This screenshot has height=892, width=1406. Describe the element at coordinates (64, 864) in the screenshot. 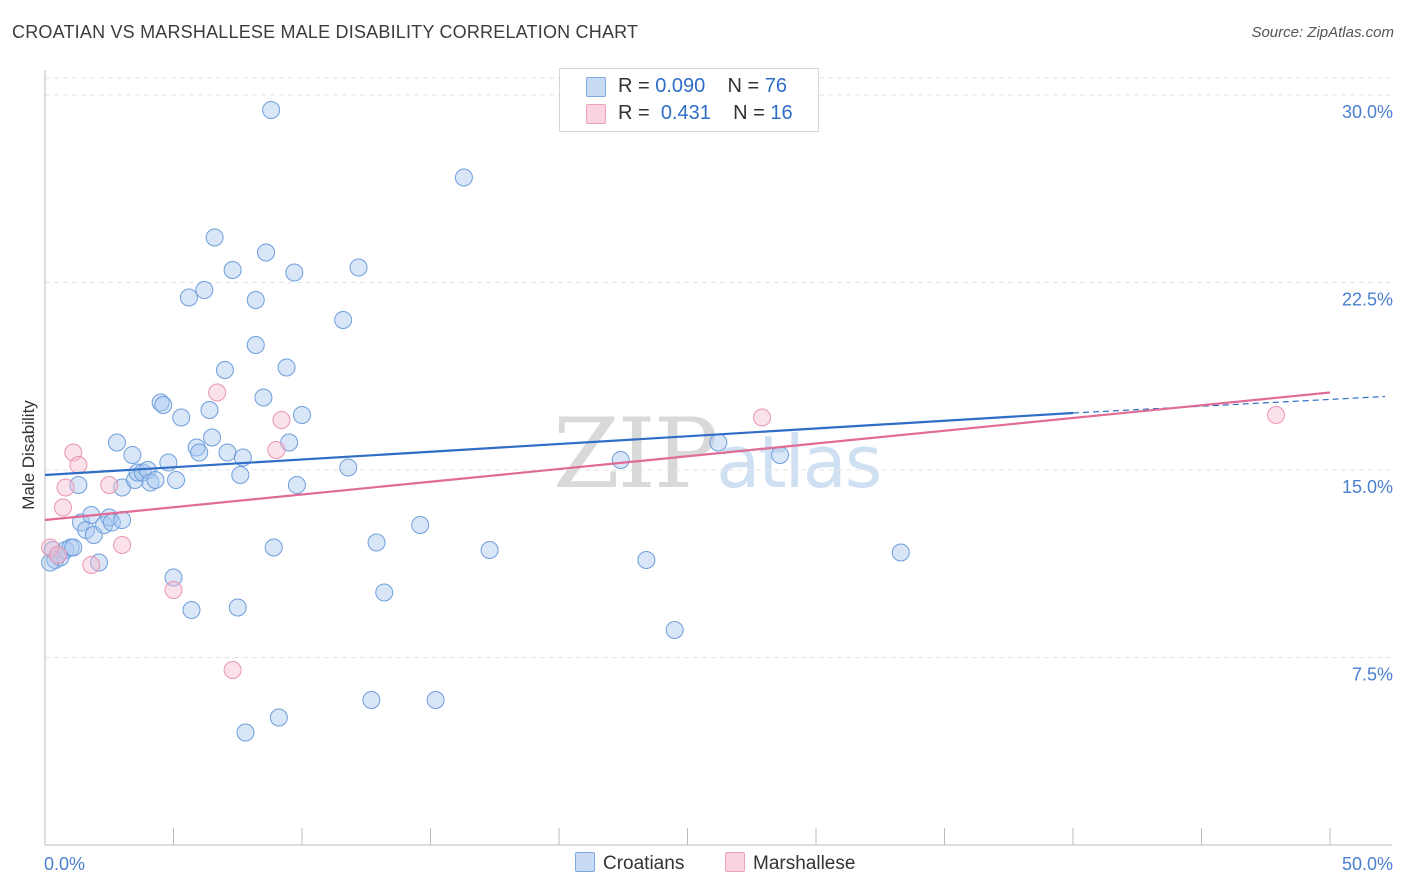

I see `x-tick-label: 0.0%` at that location.